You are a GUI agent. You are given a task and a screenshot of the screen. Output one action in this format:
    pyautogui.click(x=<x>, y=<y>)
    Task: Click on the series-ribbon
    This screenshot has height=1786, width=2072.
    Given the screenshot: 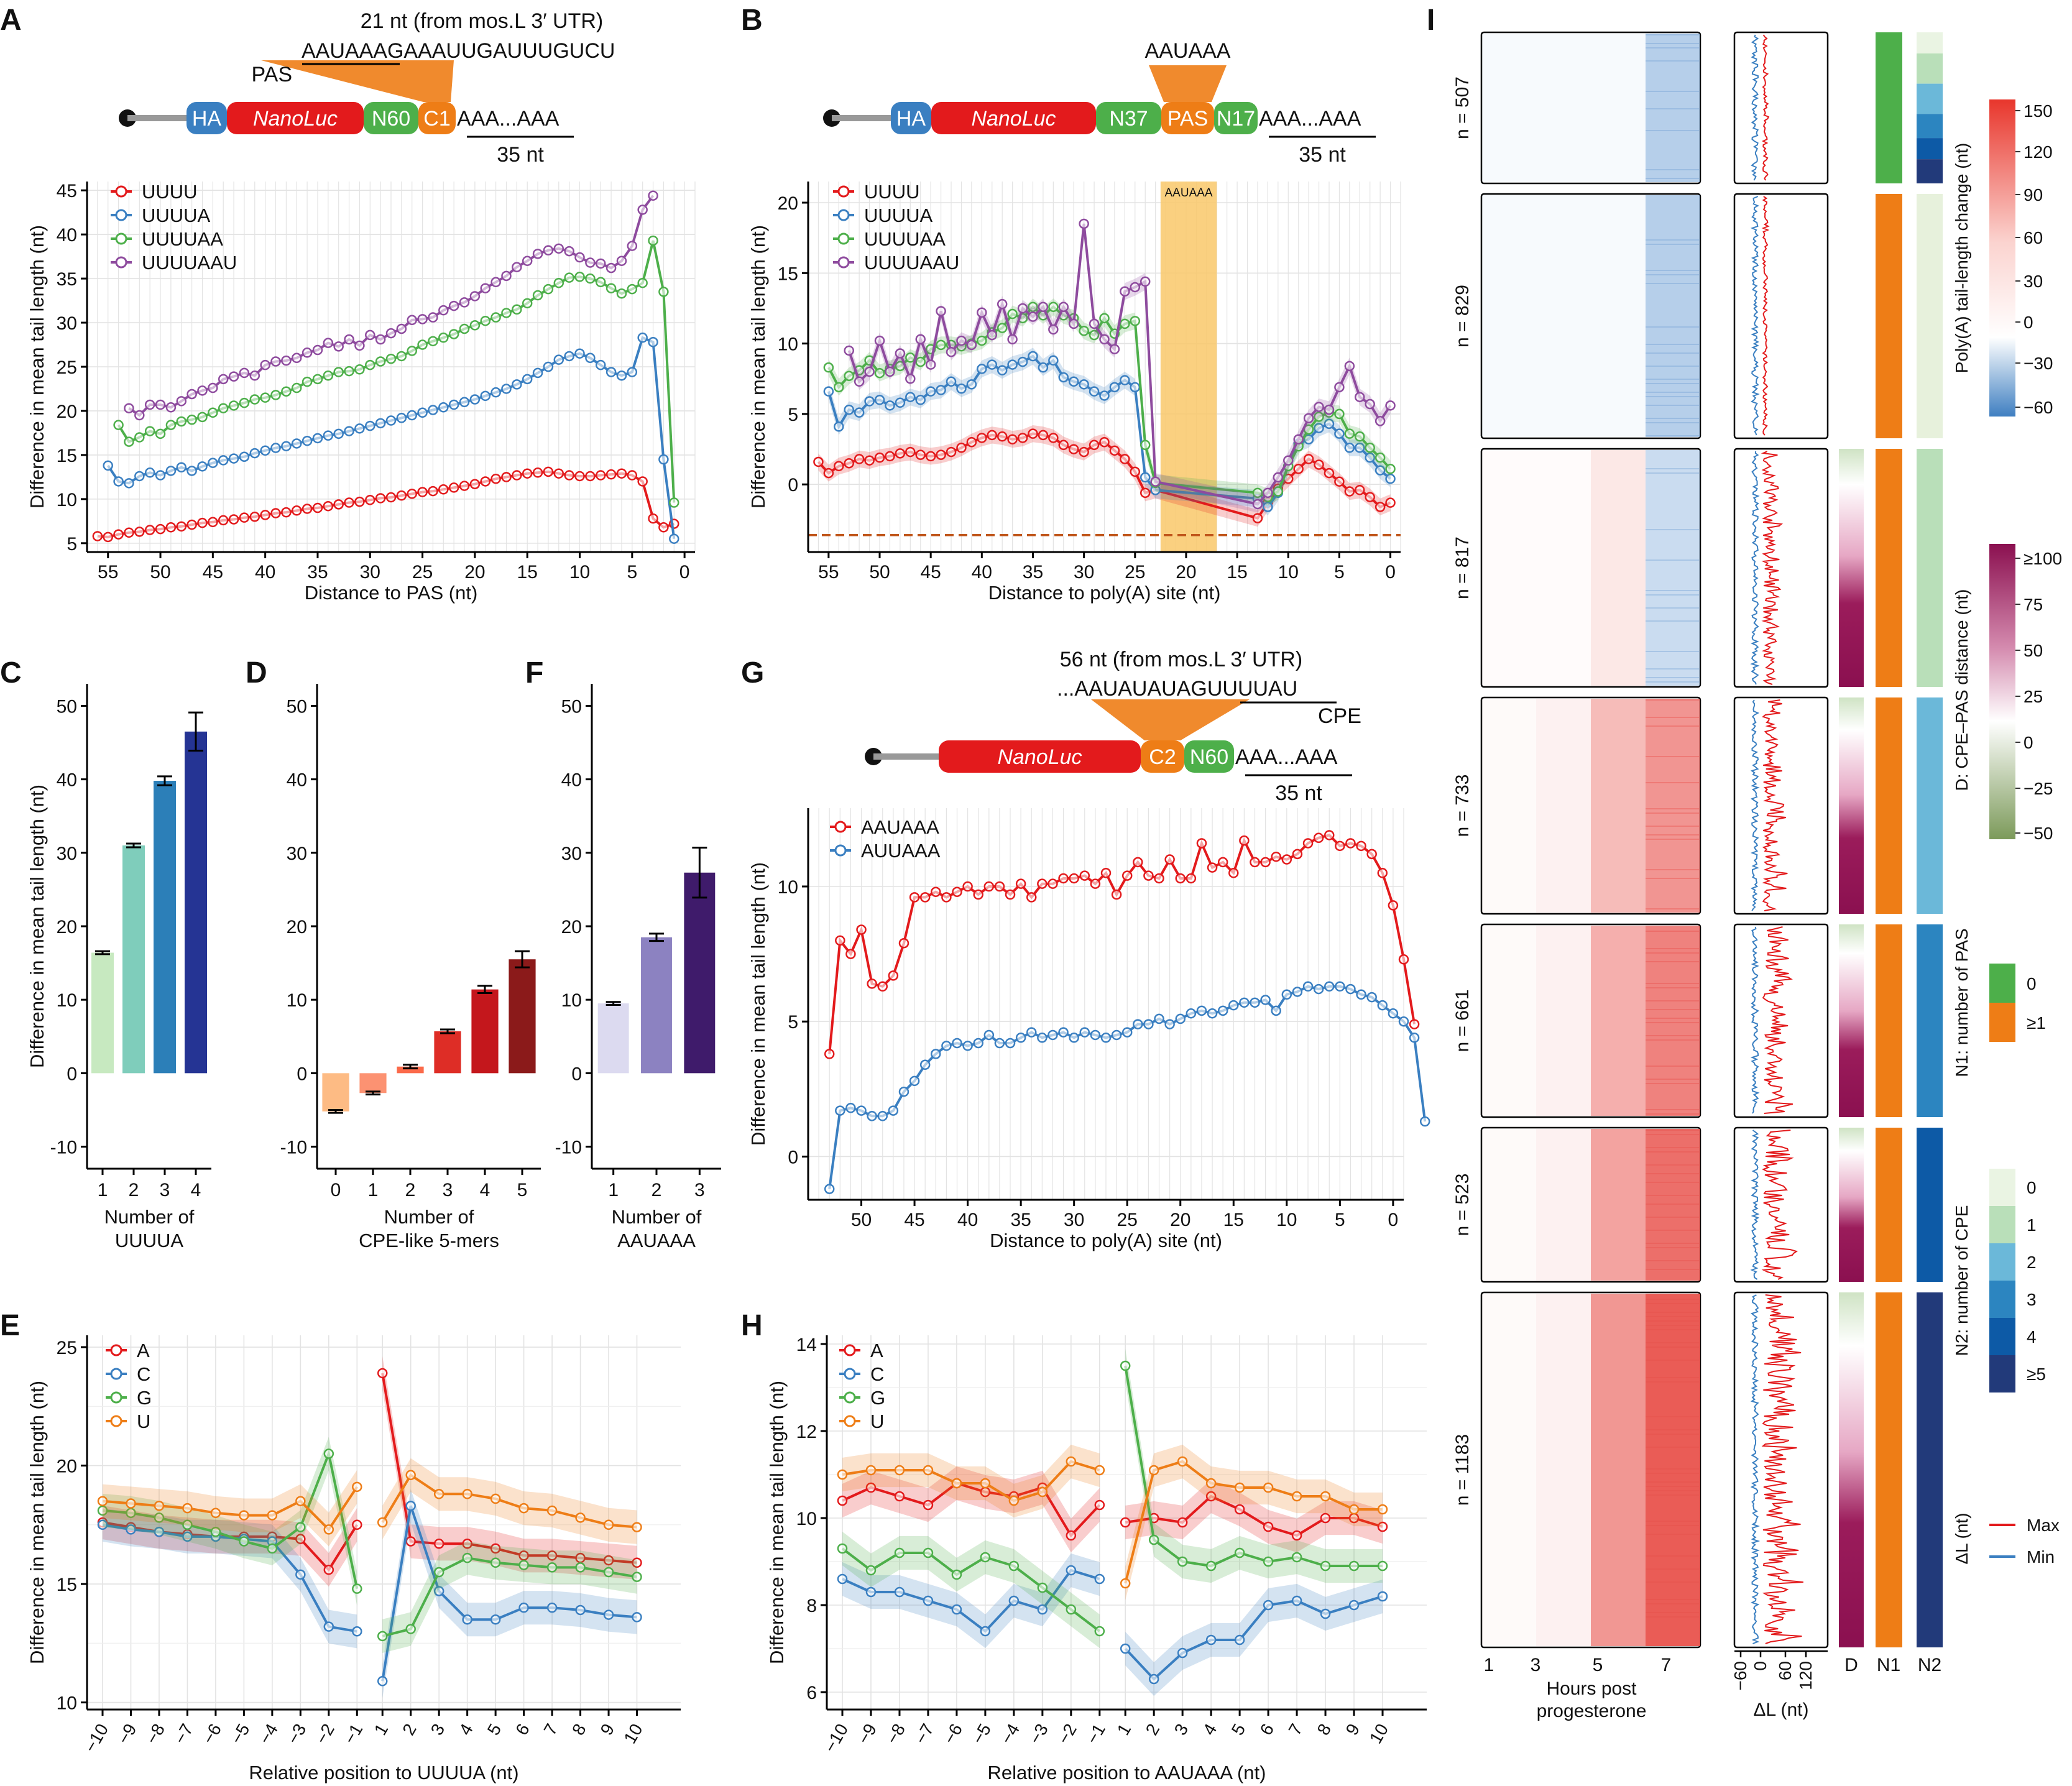 What is the action you would take?
    pyautogui.click(x=230, y=1521)
    